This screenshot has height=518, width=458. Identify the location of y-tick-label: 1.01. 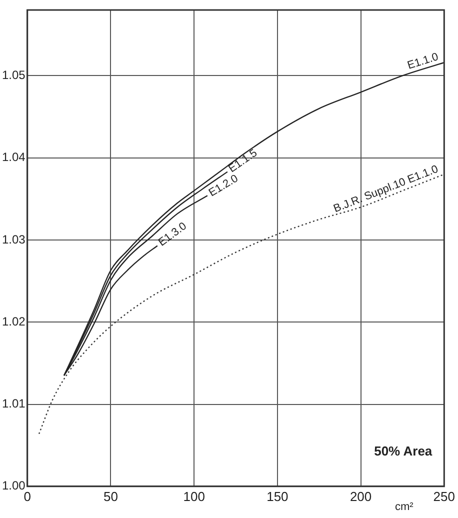
(14, 403).